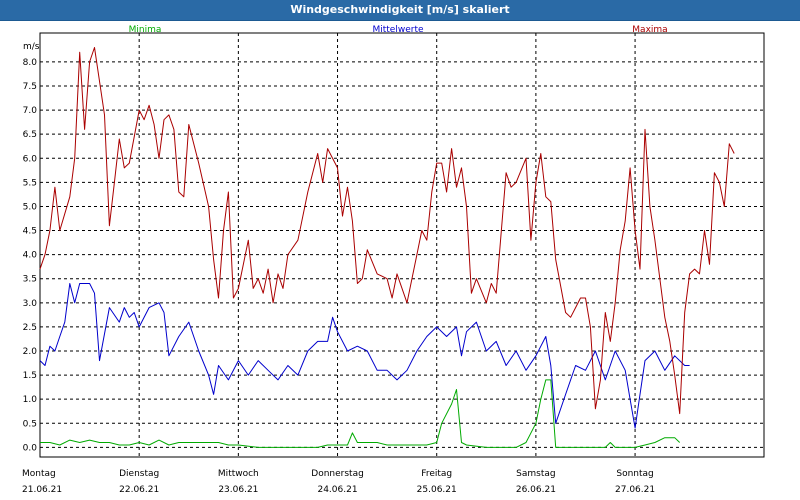  I want to click on y-tick-label: 7.0, so click(30, 111).